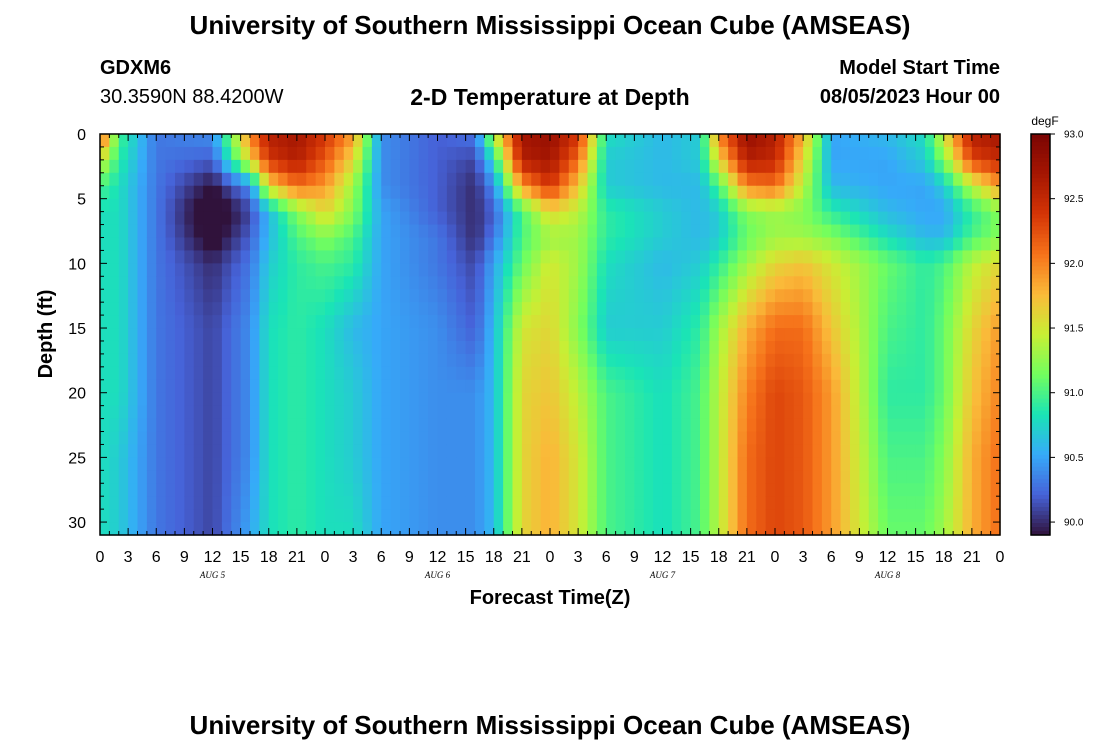 Image resolution: width=1100 pixels, height=750 pixels. I want to click on colorbar-segment, so click(1040, 148).